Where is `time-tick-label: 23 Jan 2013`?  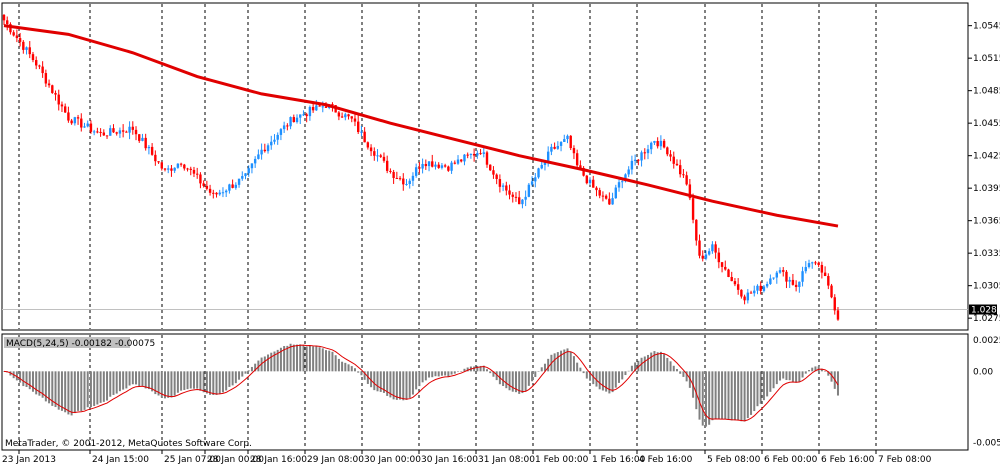 time-tick-label: 23 Jan 2013 is located at coordinates (29, 460).